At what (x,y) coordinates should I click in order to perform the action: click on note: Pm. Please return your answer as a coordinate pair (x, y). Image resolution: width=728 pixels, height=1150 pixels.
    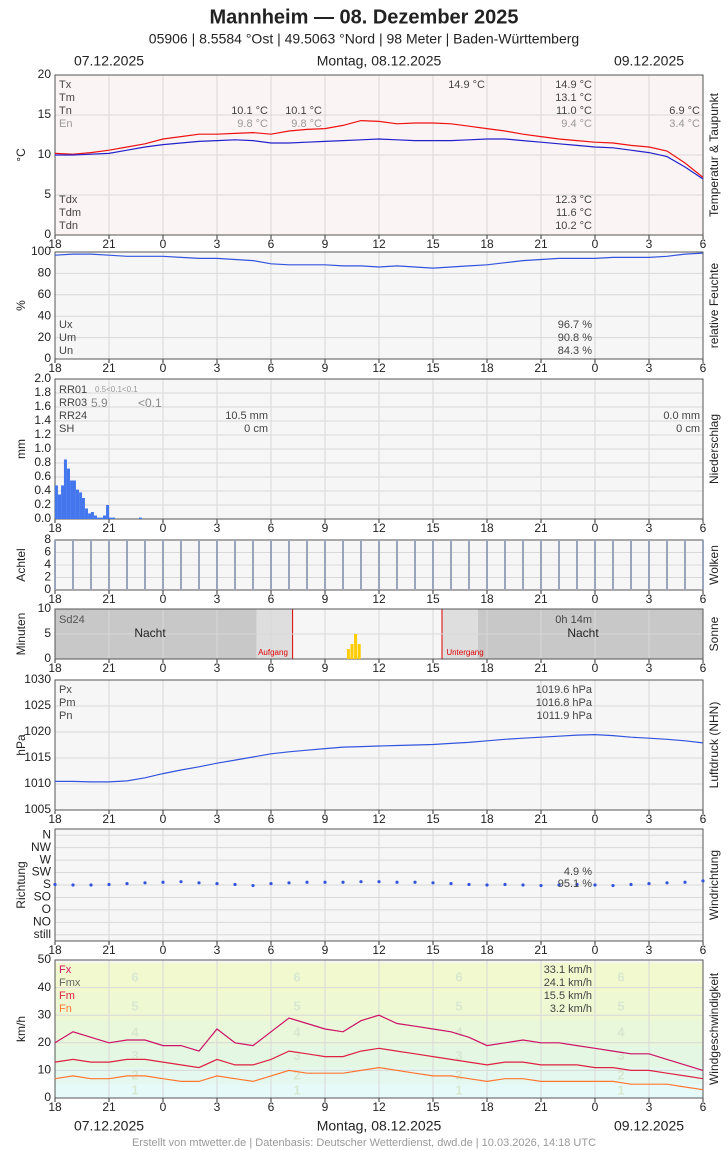
    Looking at the image, I should click on (67, 703).